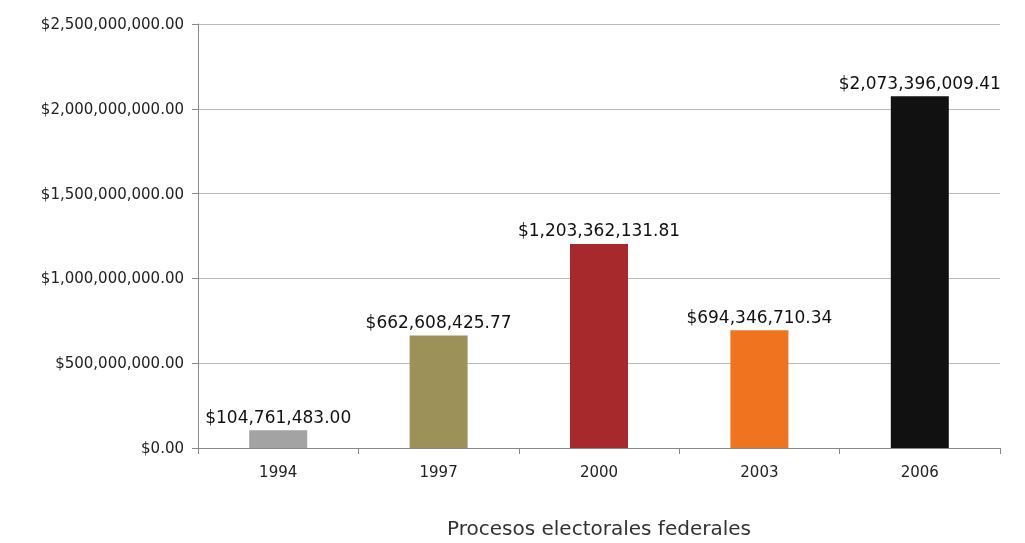 This screenshot has height=543, width=1025. I want to click on y-tick-label: $500,000,000.00, so click(119, 363).